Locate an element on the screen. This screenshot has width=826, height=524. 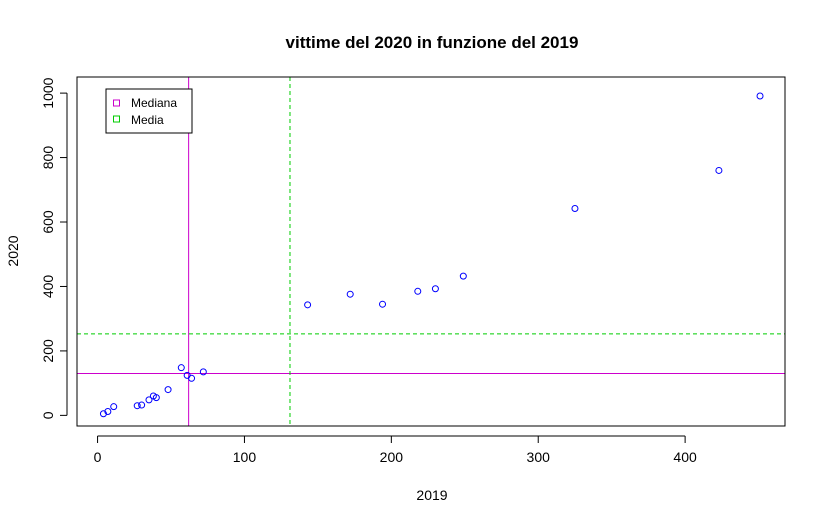
y-tick-label: 600 is located at coordinates (48, 222).